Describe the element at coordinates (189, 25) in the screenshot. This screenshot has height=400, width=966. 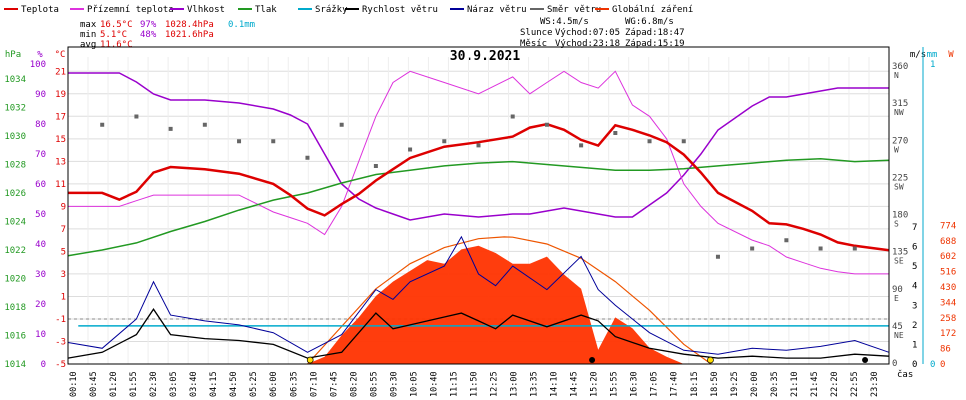
I see `stat-0-3: 1028.4hPa` at that location.